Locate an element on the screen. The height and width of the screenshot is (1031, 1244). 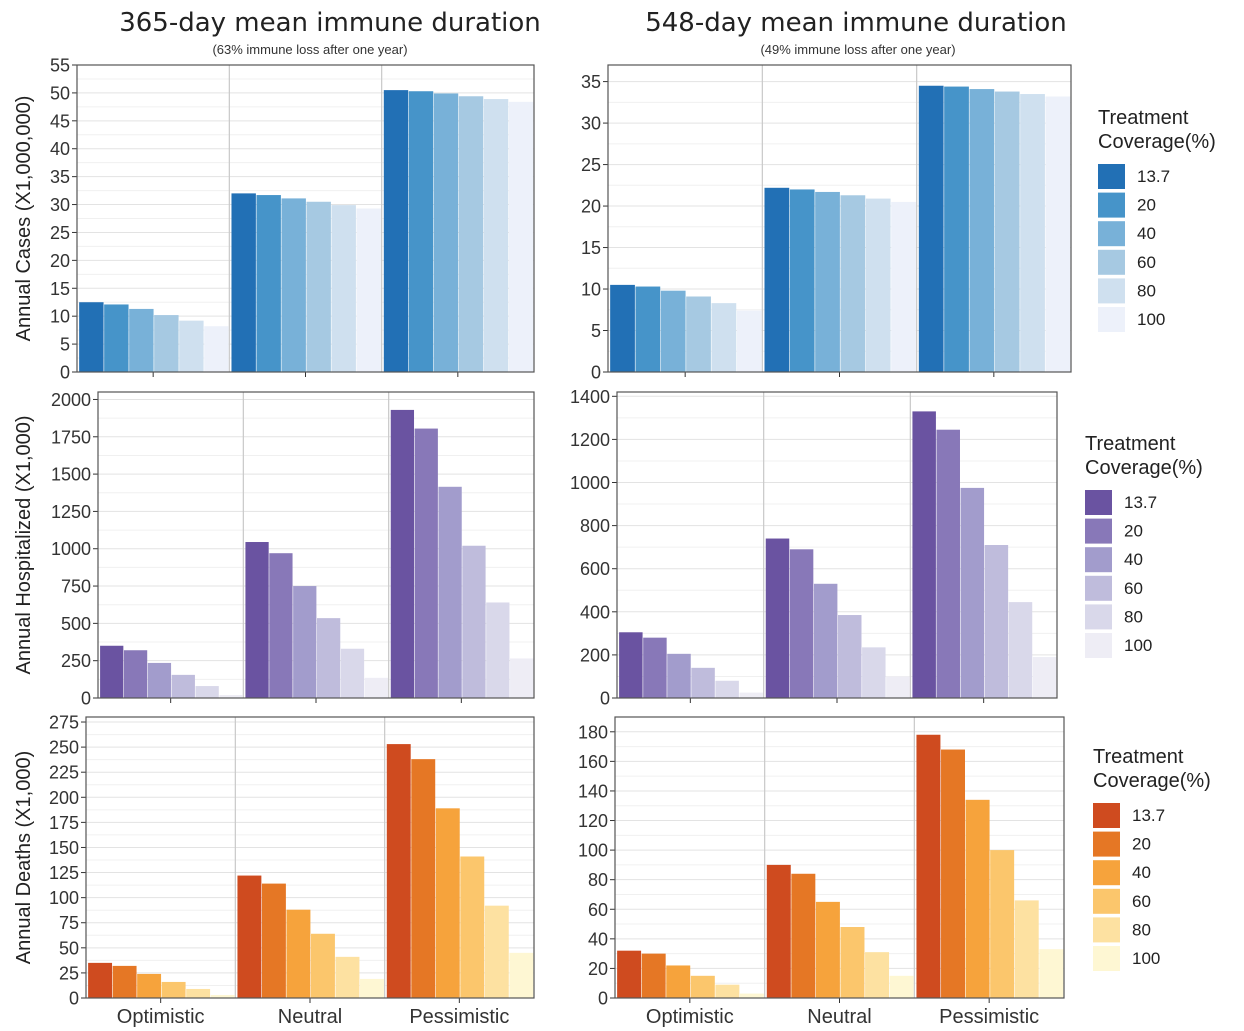
y-tick-label: 100 is located at coordinates (593, 851).